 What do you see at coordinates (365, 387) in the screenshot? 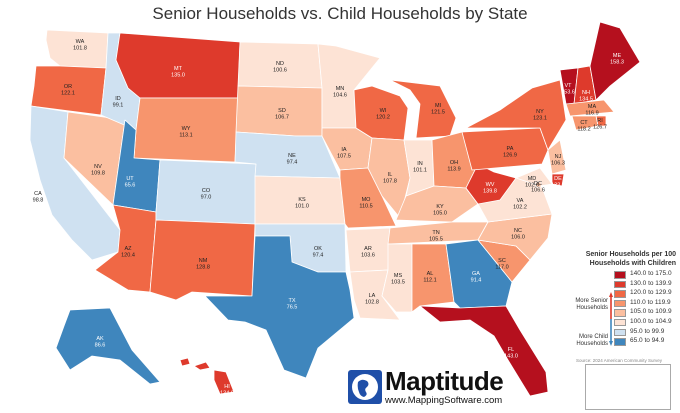
I see `globe-icon` at bounding box center [365, 387].